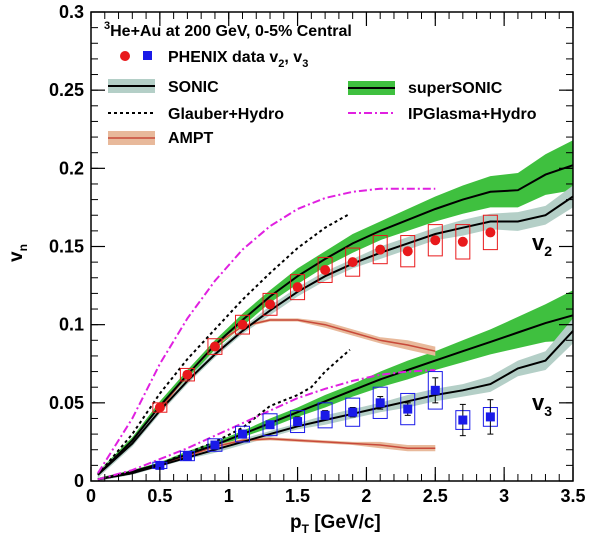 Image resolution: width=605 pixels, height=537 pixels. I want to click on x-tick-label: 1.5, so click(297, 496).